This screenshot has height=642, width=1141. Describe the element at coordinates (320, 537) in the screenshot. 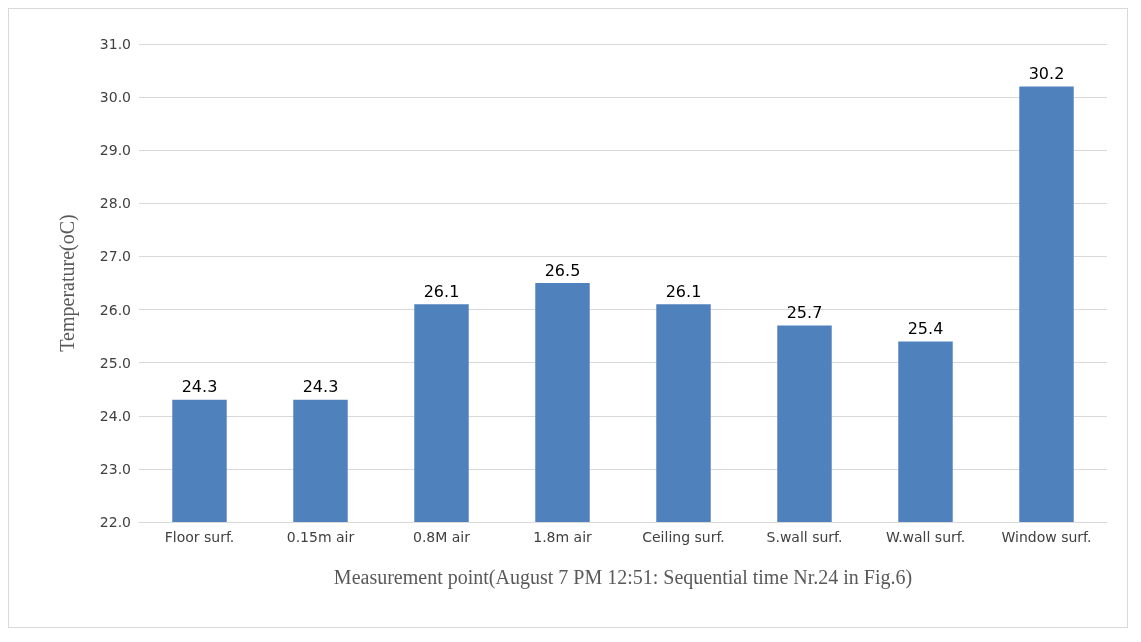

I see `x-tick-label: 0.15m air` at that location.